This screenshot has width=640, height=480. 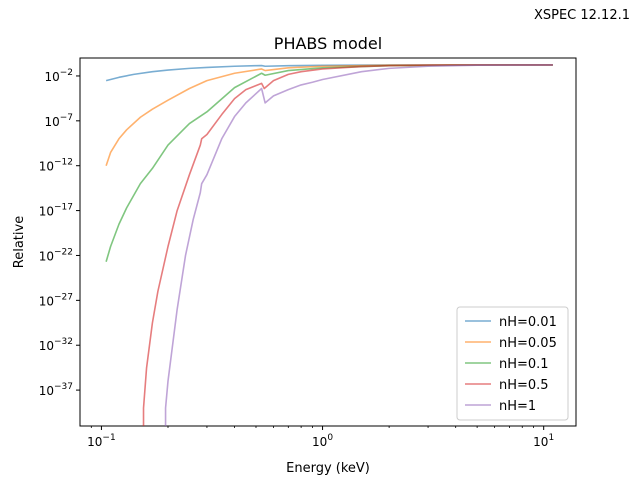 What do you see at coordinates (322, 441) in the screenshot?
I see `x-tick-label: 10⁰` at bounding box center [322, 441].